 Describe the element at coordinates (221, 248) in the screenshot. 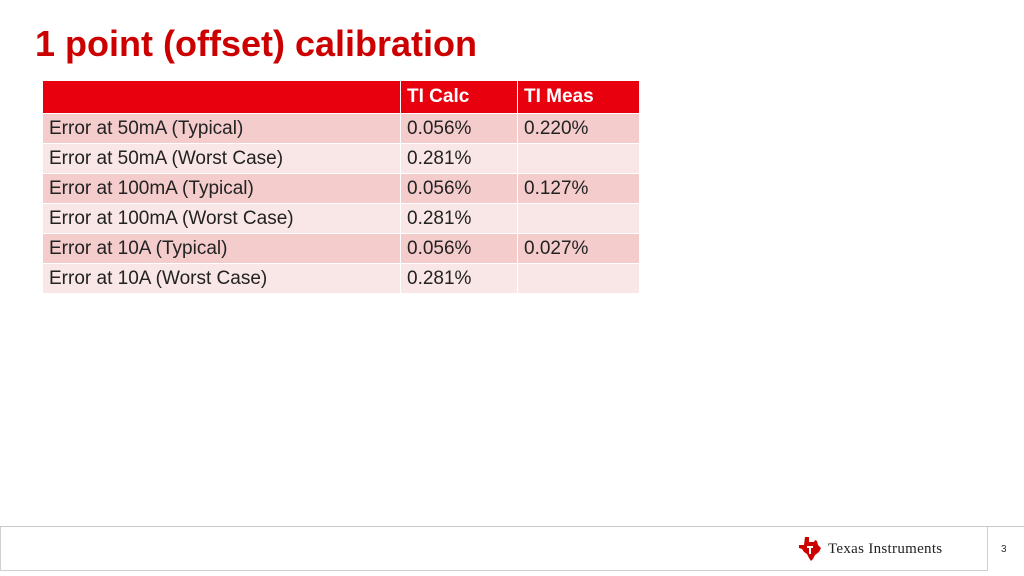

I see `row-label: Error at 10A (Typical)` at that location.